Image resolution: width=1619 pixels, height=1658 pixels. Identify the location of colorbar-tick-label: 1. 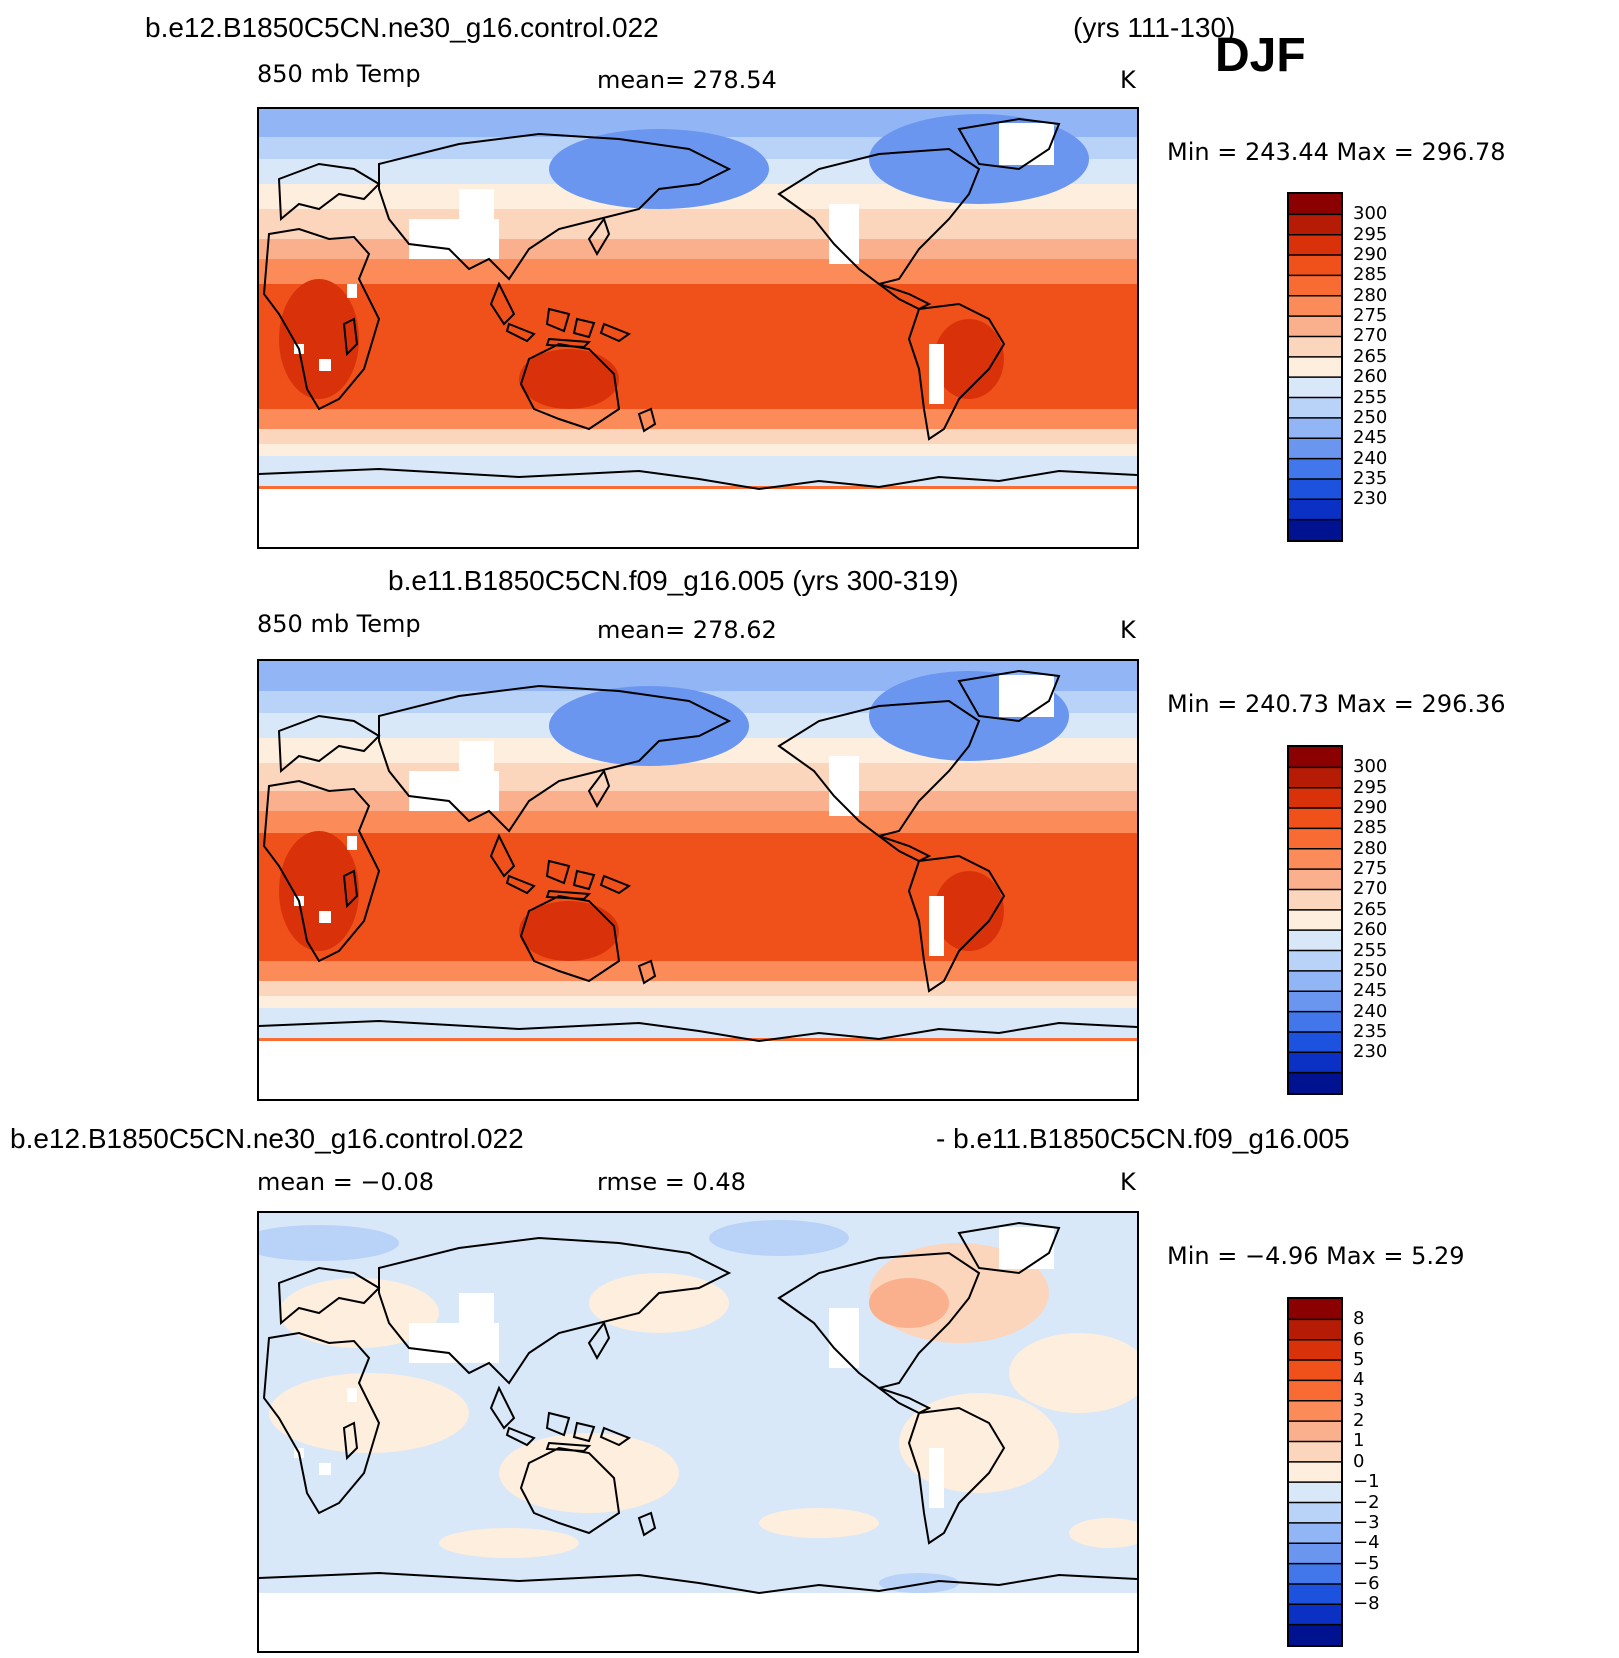
(1359, 1441).